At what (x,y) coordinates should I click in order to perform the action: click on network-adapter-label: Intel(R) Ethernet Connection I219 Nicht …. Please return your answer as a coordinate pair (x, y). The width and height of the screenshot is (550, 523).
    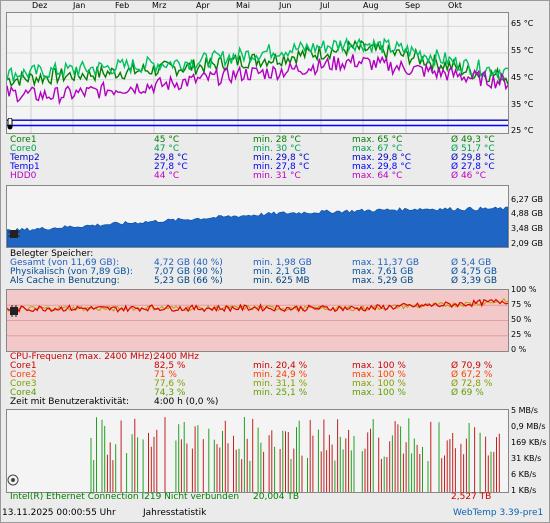
    Looking at the image, I should click on (125, 497).